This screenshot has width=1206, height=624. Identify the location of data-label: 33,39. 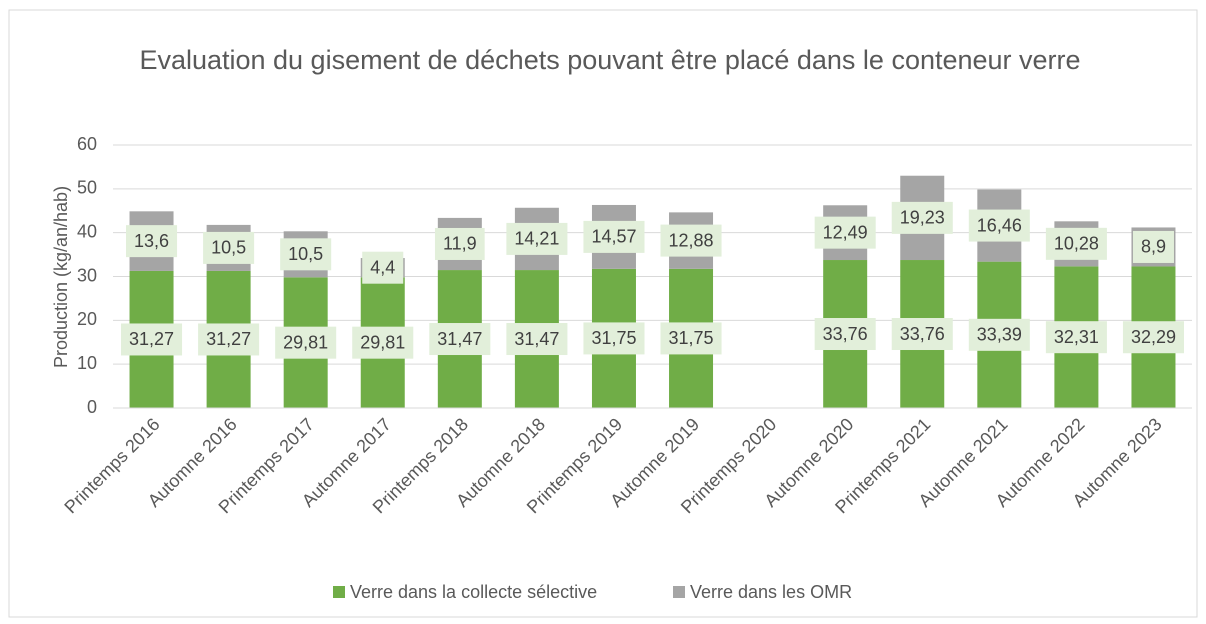
(999, 335).